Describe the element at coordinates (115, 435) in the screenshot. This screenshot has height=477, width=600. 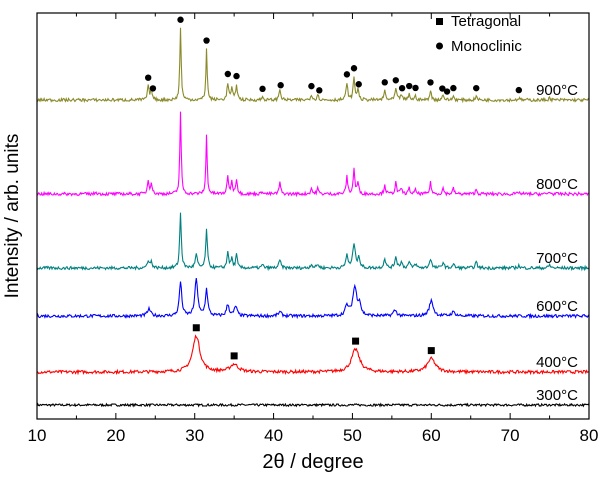
I see `x-tick-label: 20` at that location.